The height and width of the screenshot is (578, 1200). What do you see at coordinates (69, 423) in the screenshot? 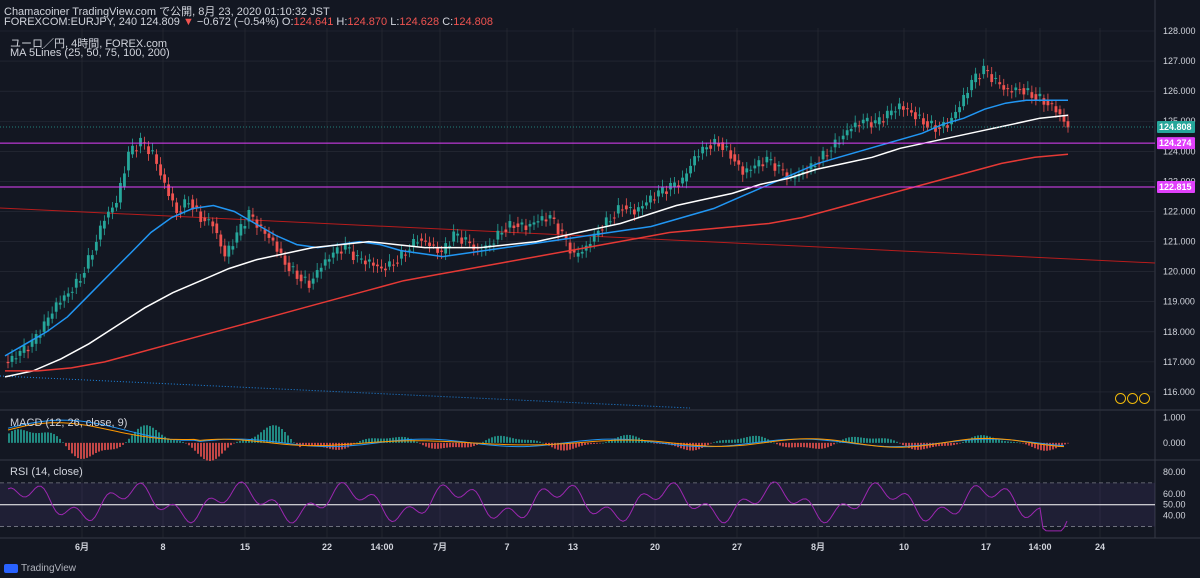
I see `macd-legend: MACD (12, 26, close, 9)` at bounding box center [69, 423].